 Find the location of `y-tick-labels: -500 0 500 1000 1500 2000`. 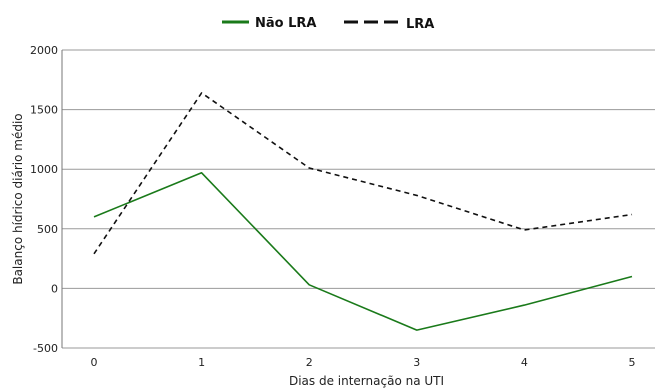

y-tick-labels: -500 0 500 1000 1500 2000 is located at coordinates (44, 199).